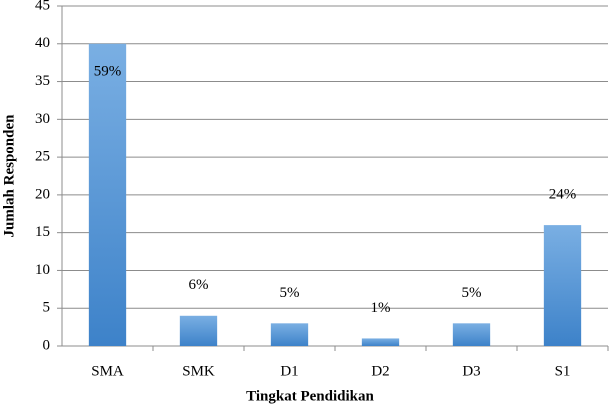  Describe the element at coordinates (42, 270) in the screenshot. I see `y-tick-label: 10` at that location.